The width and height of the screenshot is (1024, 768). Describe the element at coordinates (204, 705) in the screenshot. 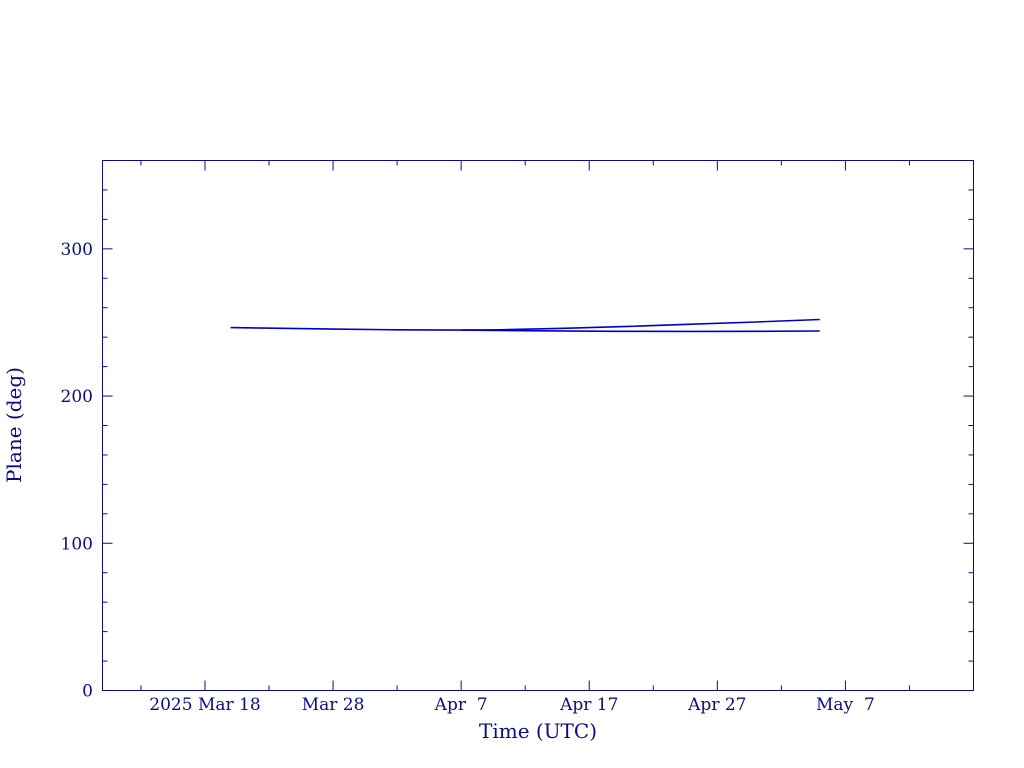

I see `x-tick-label: 2025 Mar 18` at that location.